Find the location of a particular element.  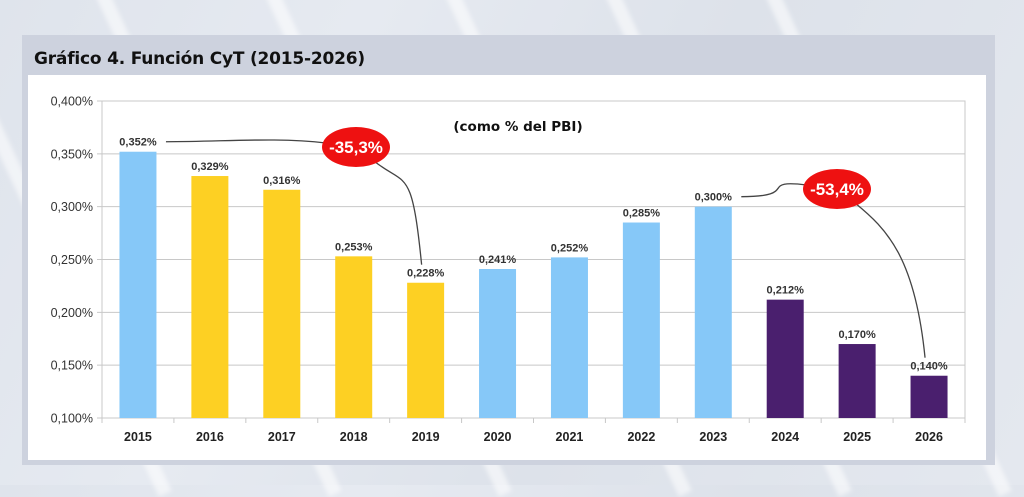

x-tick-label: 2019 is located at coordinates (426, 437).